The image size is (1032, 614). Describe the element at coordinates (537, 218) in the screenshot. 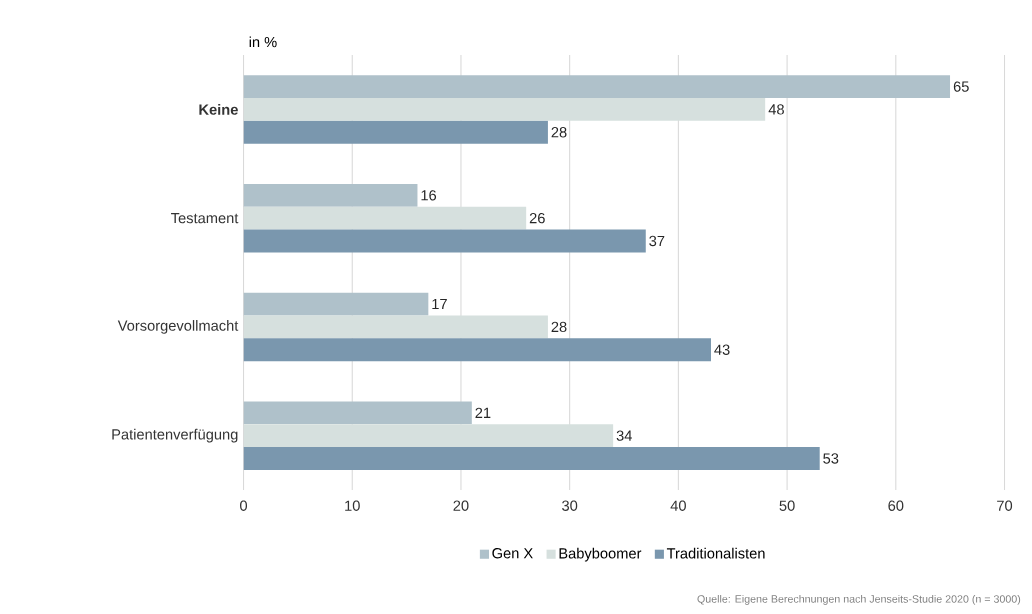

I see `data-label: 26` at that location.